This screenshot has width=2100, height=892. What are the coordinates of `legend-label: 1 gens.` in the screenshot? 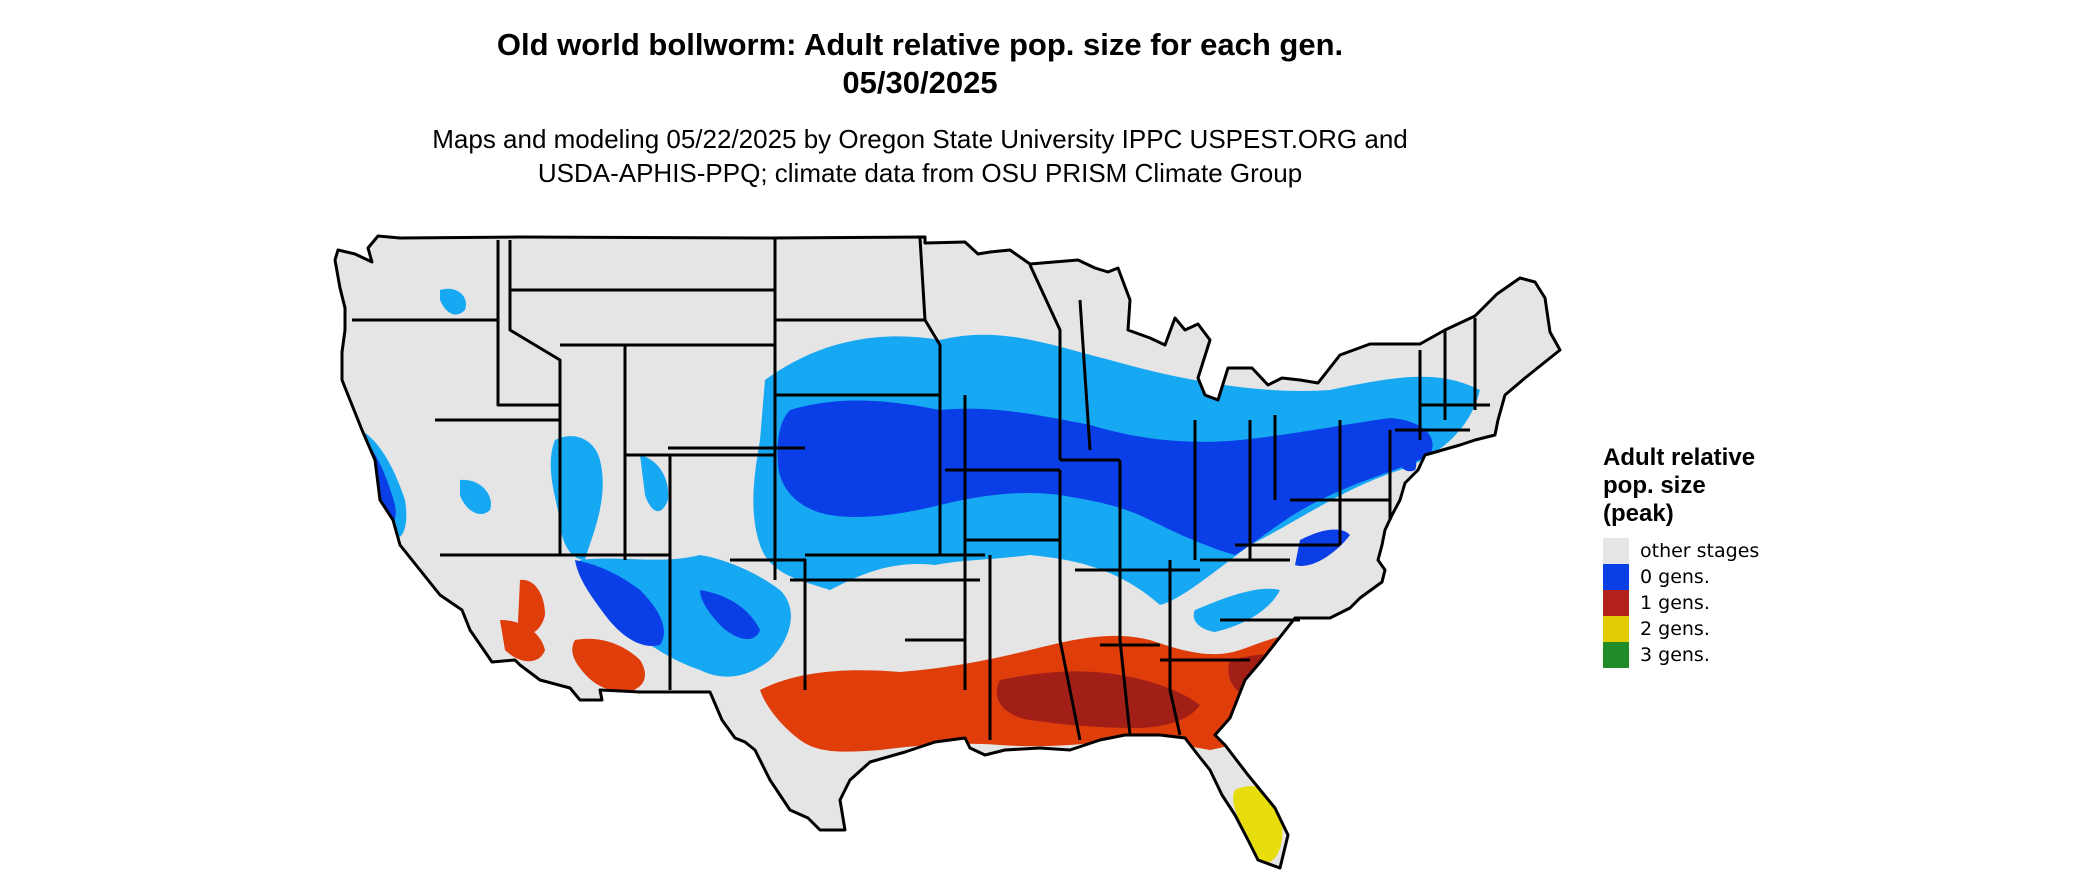 It's located at (1675, 603).